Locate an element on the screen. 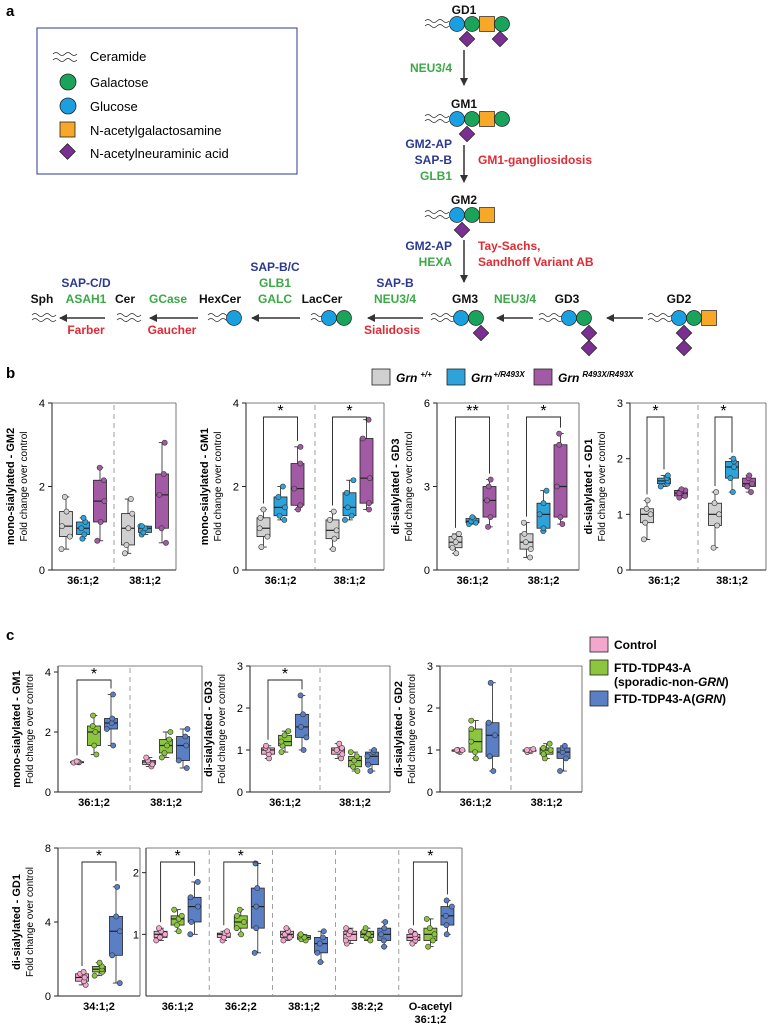 Image resolution: width=771 pixels, height=1024 pixels. y-axis-label: mono-sialylated - GM2 is located at coordinates (11, 486).